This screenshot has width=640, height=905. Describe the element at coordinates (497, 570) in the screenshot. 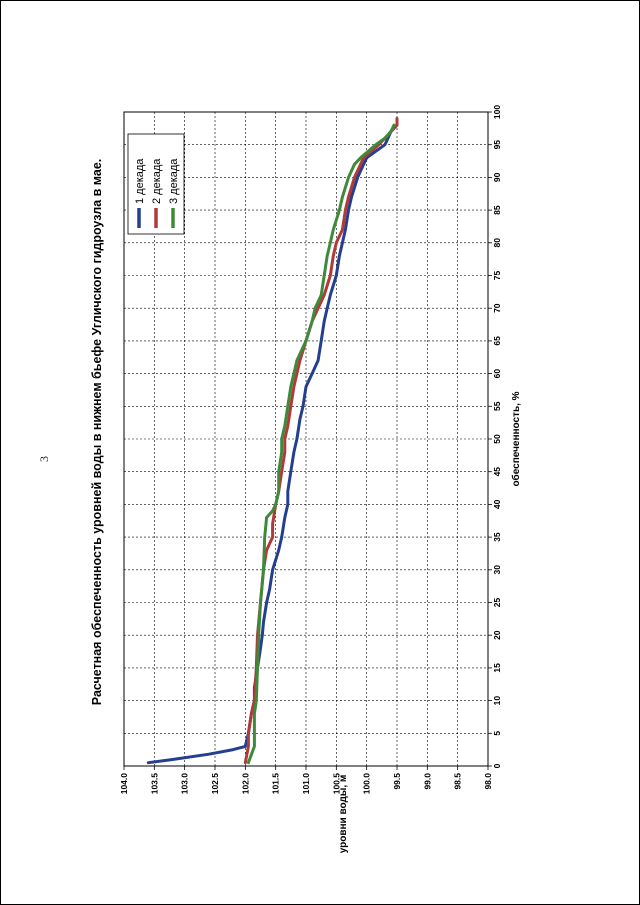

I see `tick-label-percent: 30` at that location.